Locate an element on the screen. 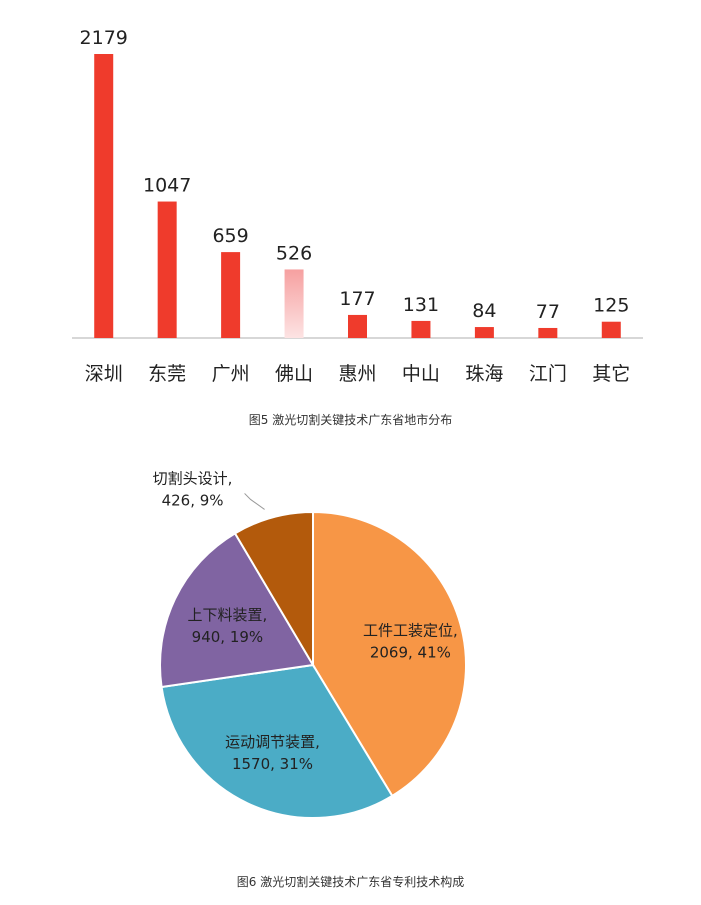  slice-name-label: 运动调节装置, is located at coordinates (272, 742).